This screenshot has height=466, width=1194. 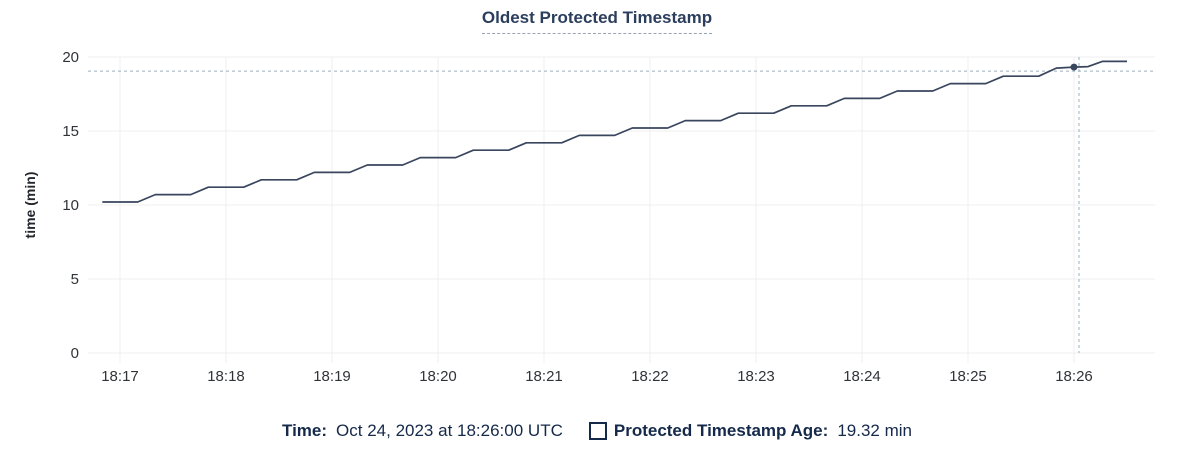 What do you see at coordinates (70, 131) in the screenshot?
I see `y-tick-label: 15` at bounding box center [70, 131].